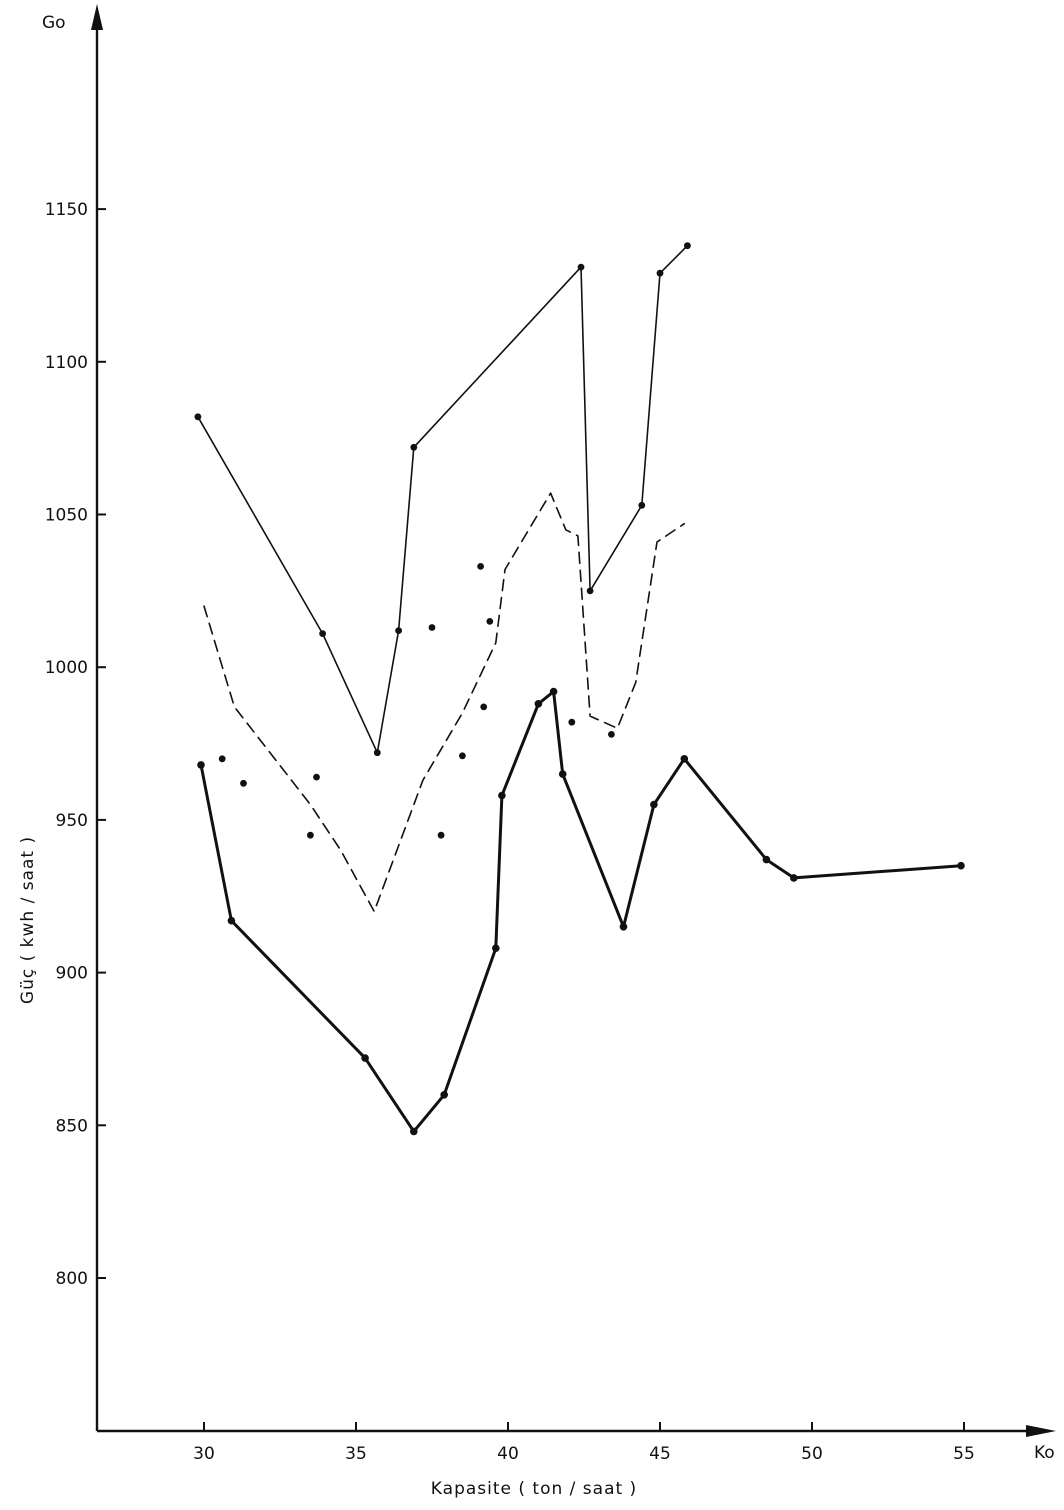 This screenshot has height=1510, width=1064. Describe the element at coordinates (812, 1454) in the screenshot. I see `x-tick-label-50: 50` at that location.